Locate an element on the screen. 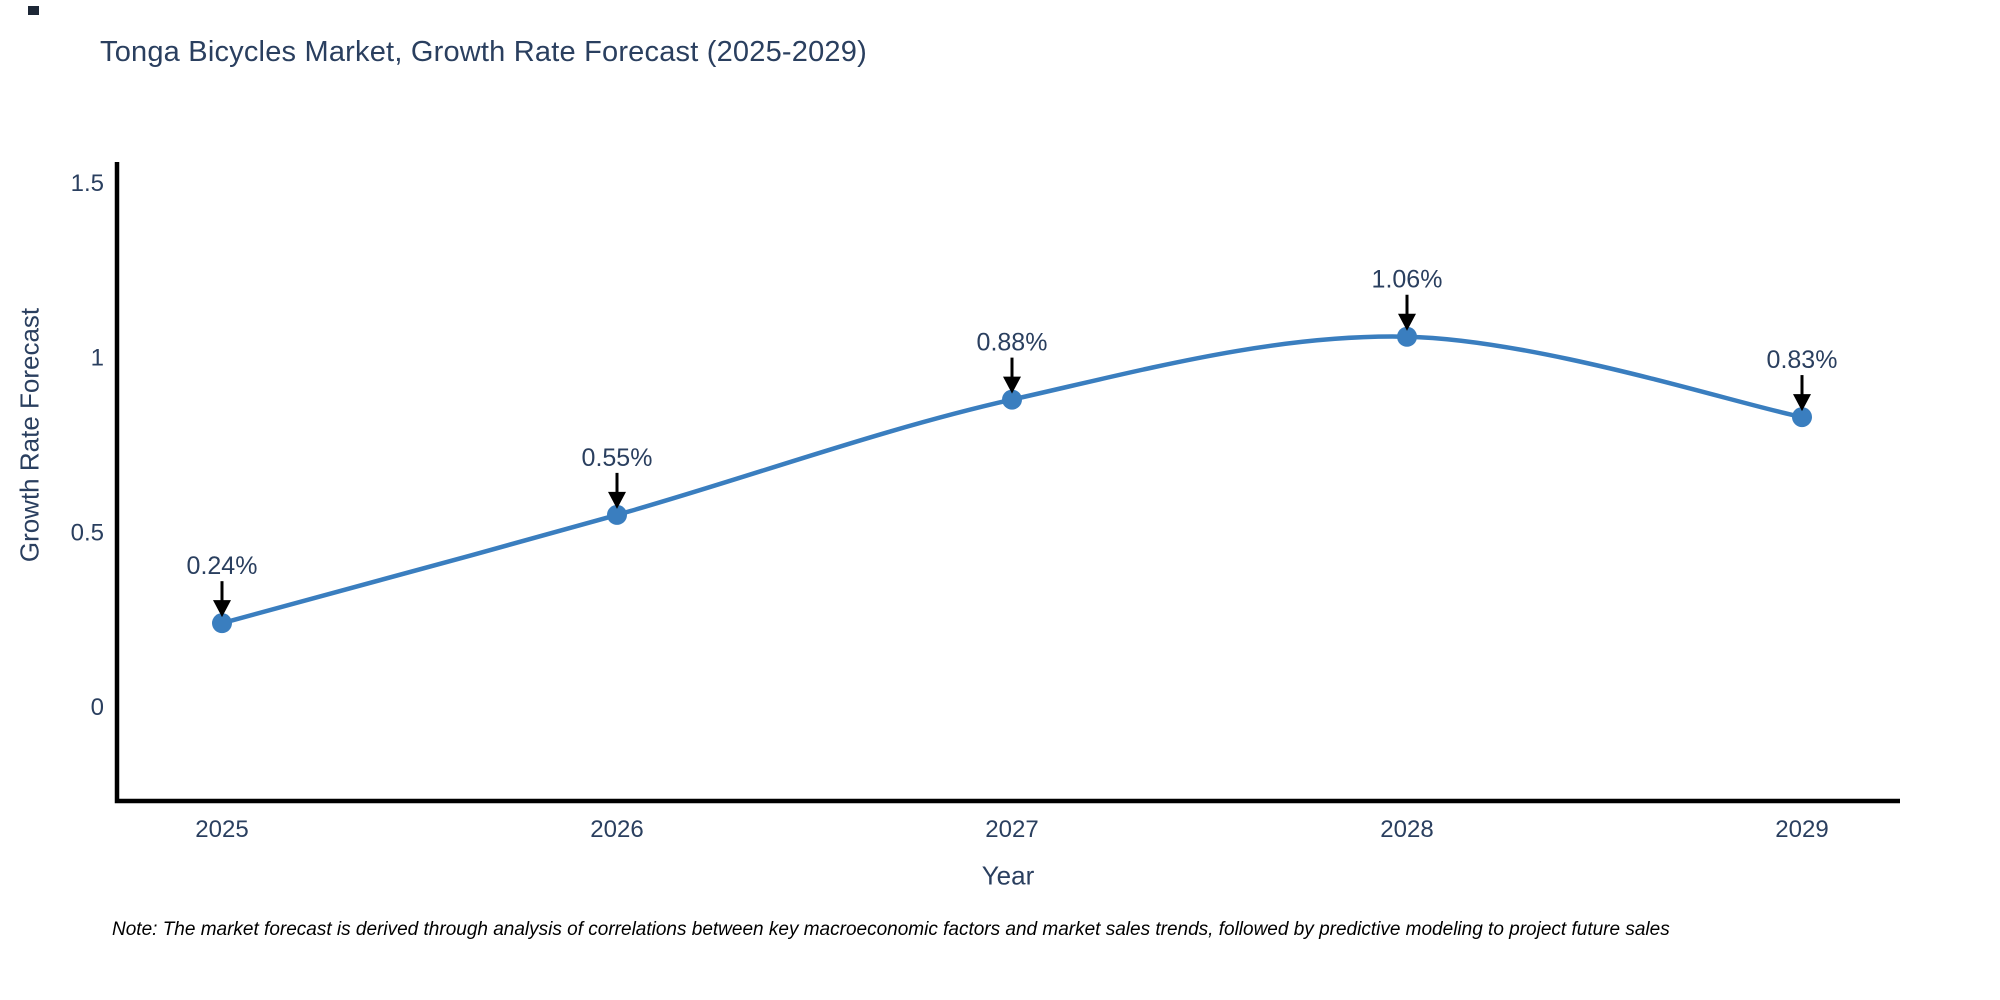  x-tick-label: 2027 is located at coordinates (1011, 829).